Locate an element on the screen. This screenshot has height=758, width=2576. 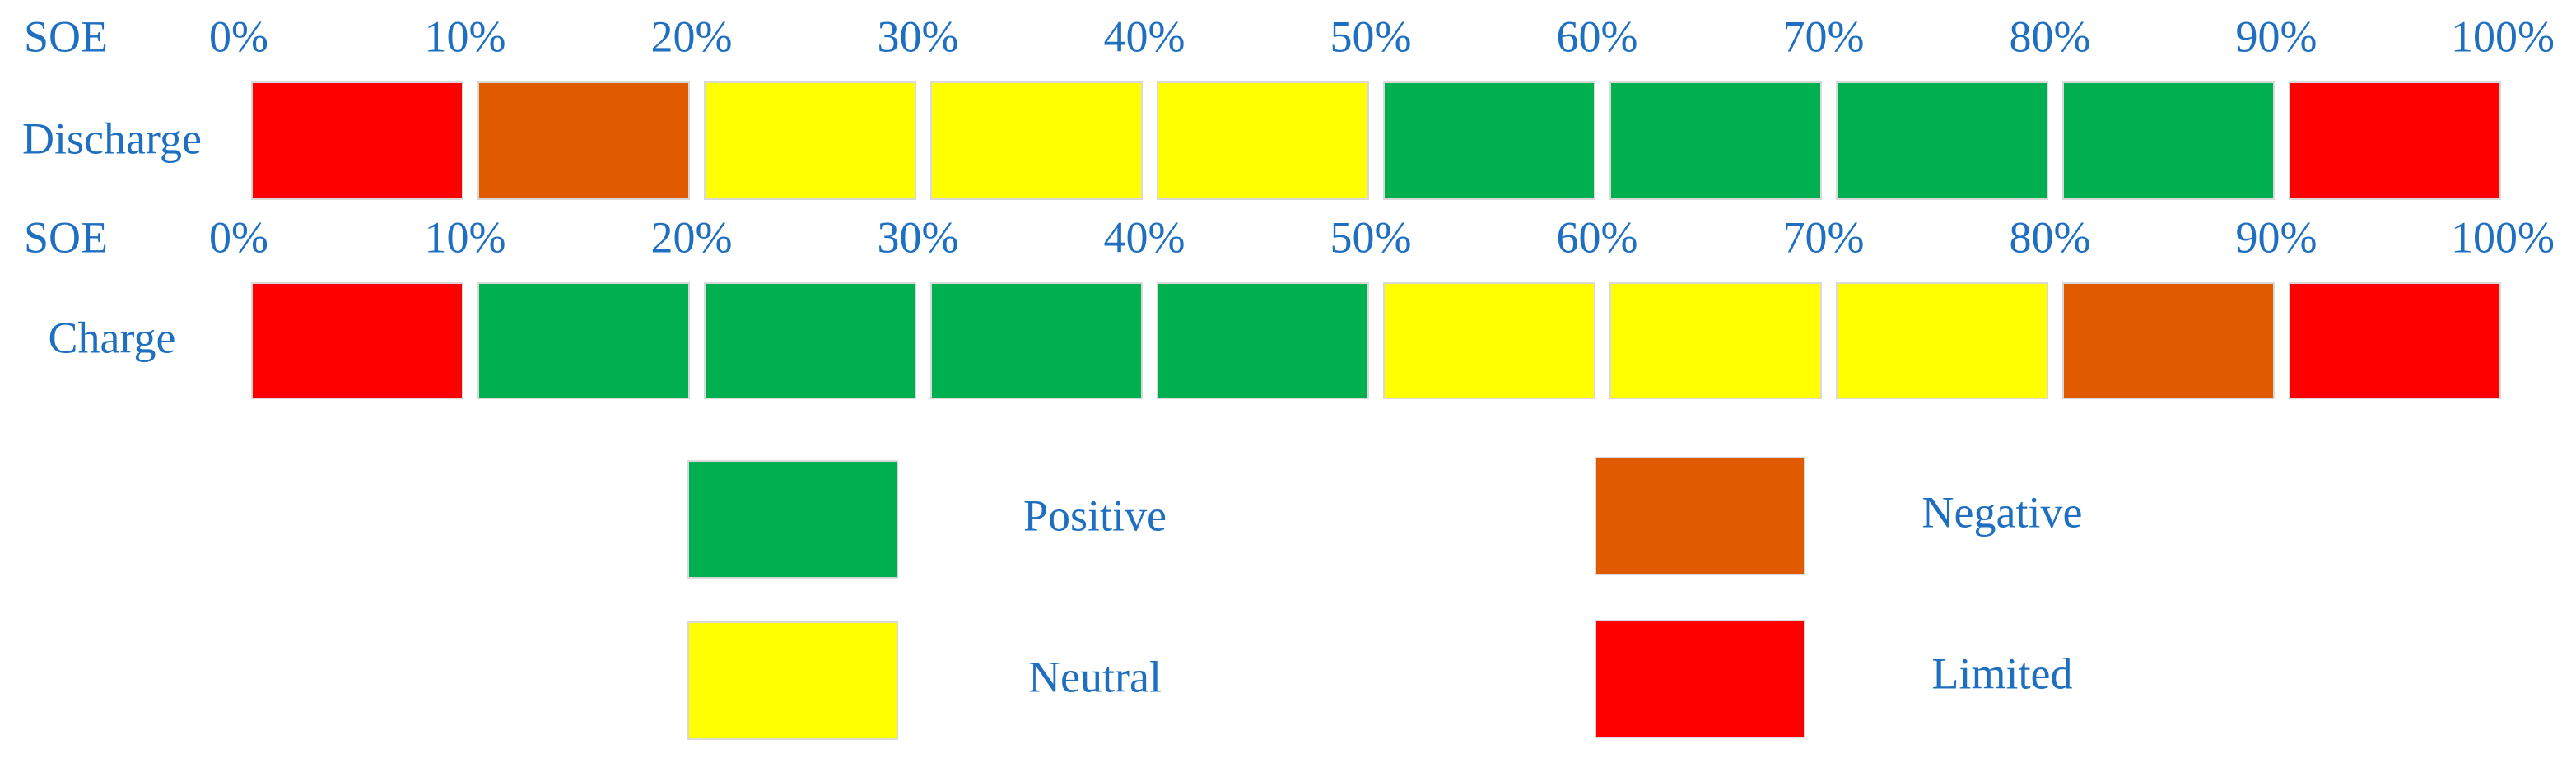
row-label: Charge is located at coordinates (112, 337).